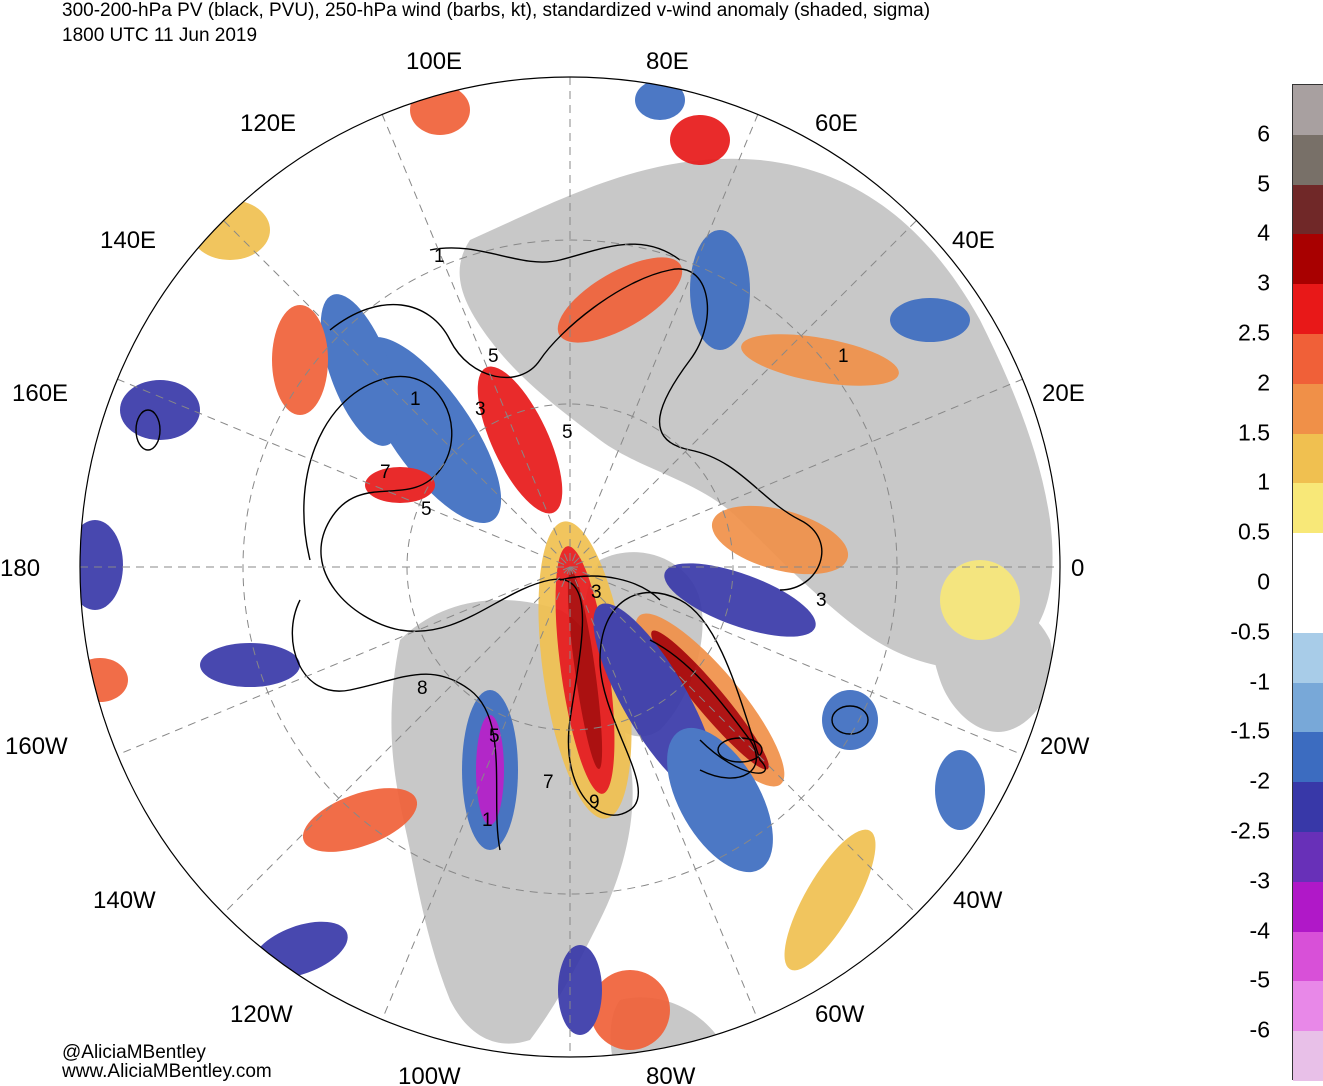  Describe the element at coordinates (836, 123) in the screenshot. I see `meridian-label-60e: 60E` at that location.